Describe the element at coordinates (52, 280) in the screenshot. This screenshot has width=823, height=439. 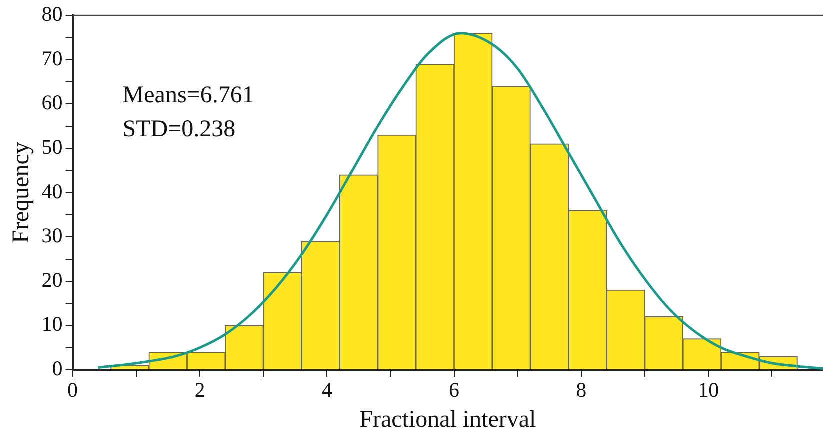
I see `y-tick-label: 20` at that location.